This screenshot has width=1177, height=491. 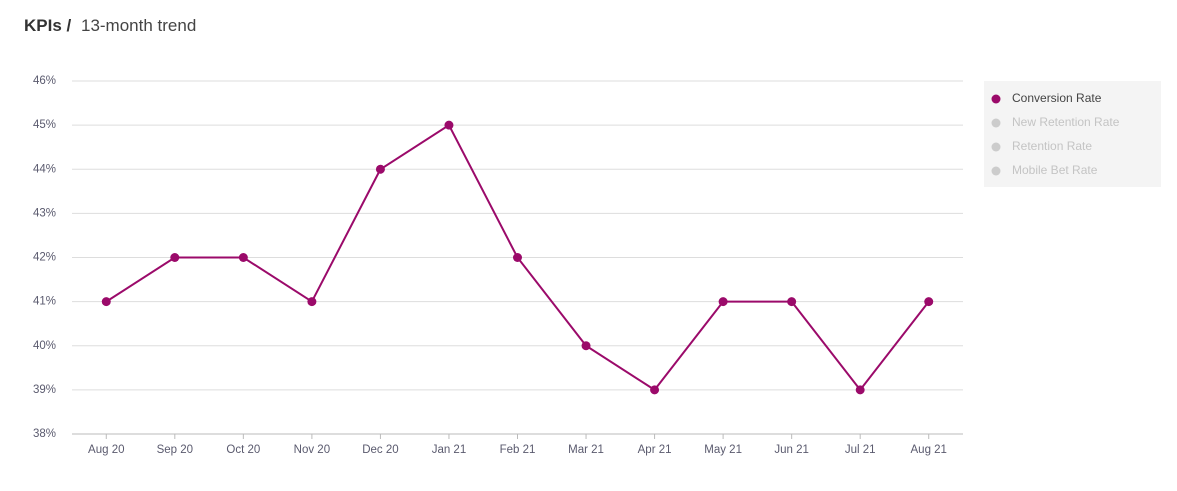 What do you see at coordinates (44, 125) in the screenshot?
I see `y-tick-label: 45%` at bounding box center [44, 125].